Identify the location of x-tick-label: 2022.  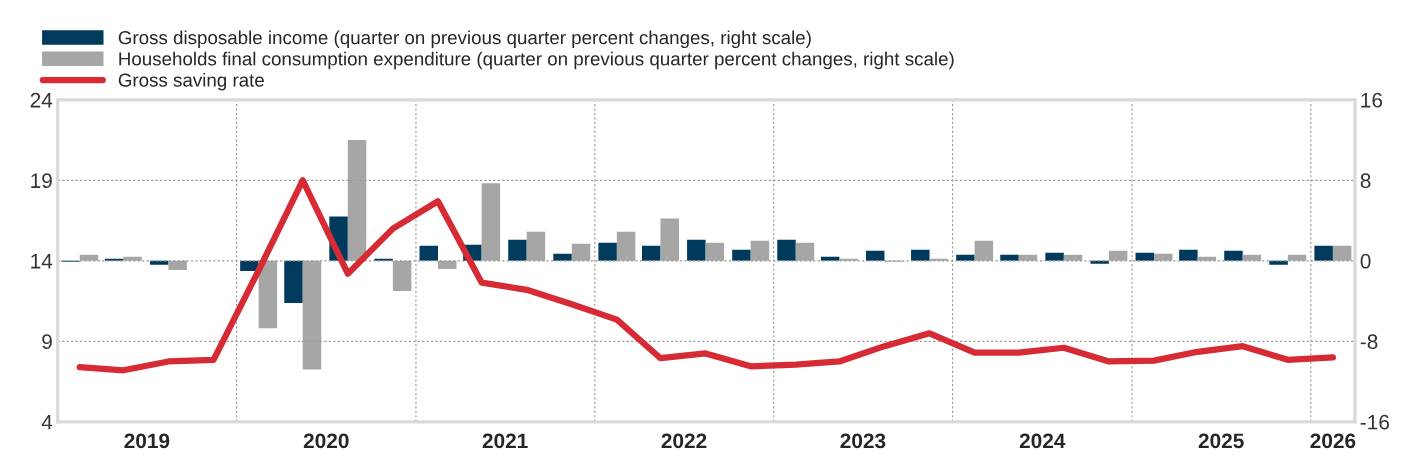
(684, 441).